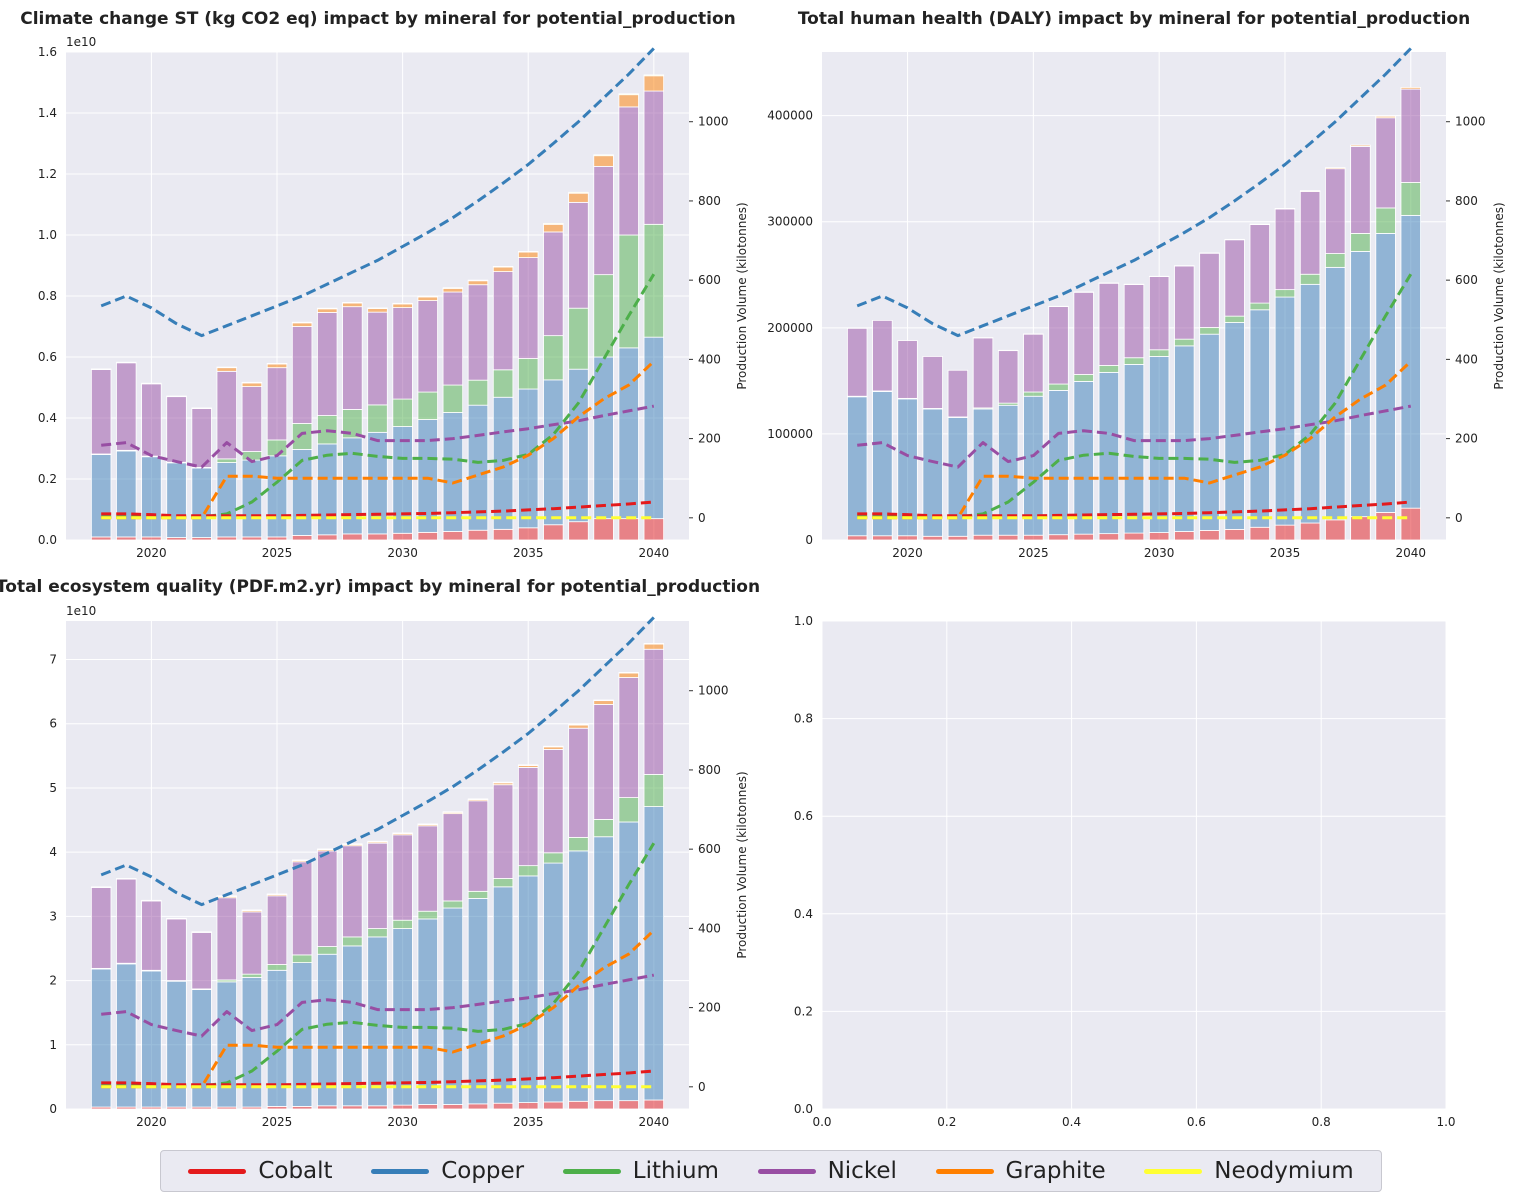  Describe the element at coordinates (53, 724) in the screenshot. I see `y-tick-label: 6` at that location.